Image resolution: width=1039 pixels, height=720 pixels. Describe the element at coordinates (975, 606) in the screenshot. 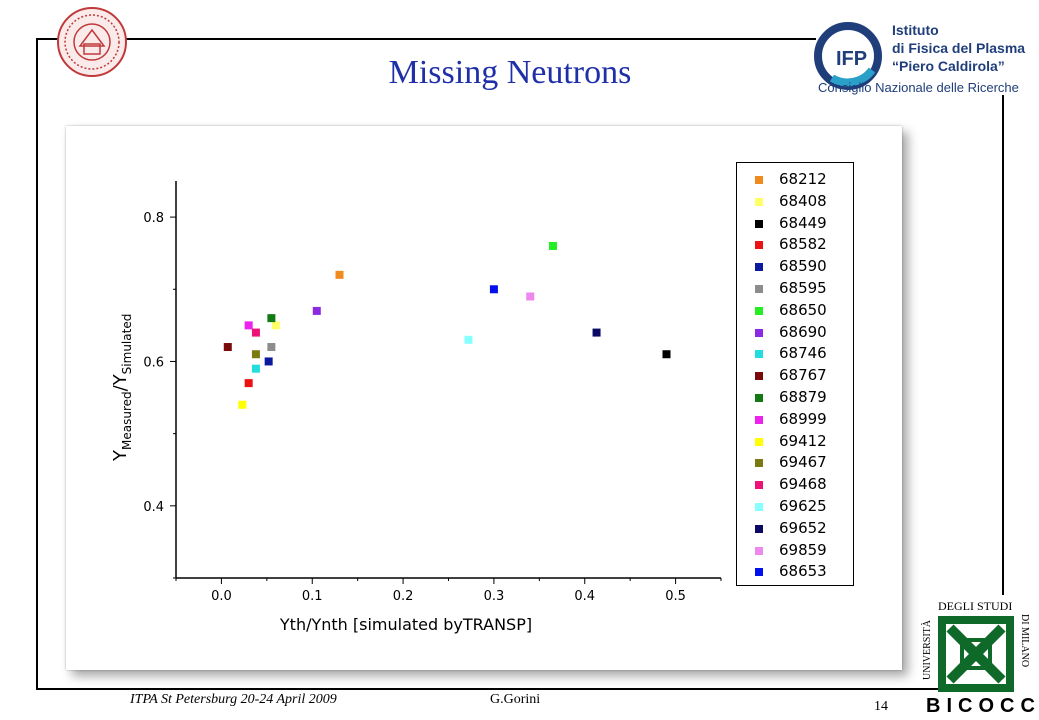

I see `bicocca-top-text: DEGLI STUDI` at that location.